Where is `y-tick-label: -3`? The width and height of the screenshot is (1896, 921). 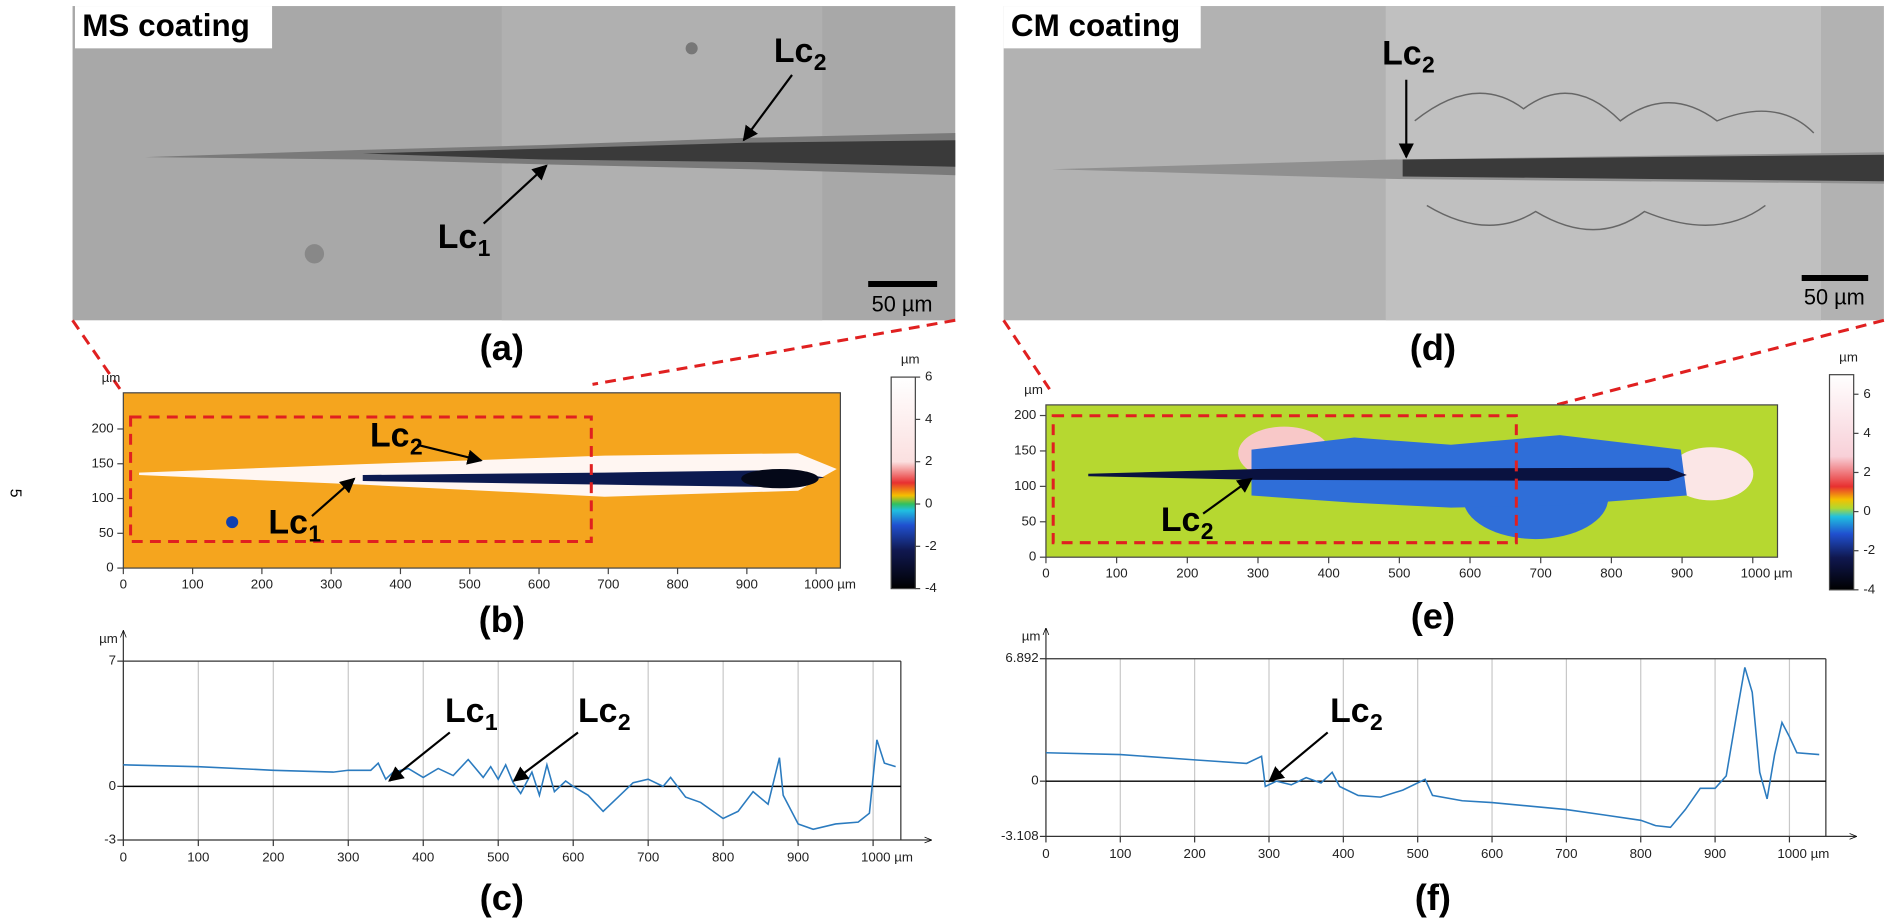
y-tick-label: -3 is located at coordinates (110, 839).